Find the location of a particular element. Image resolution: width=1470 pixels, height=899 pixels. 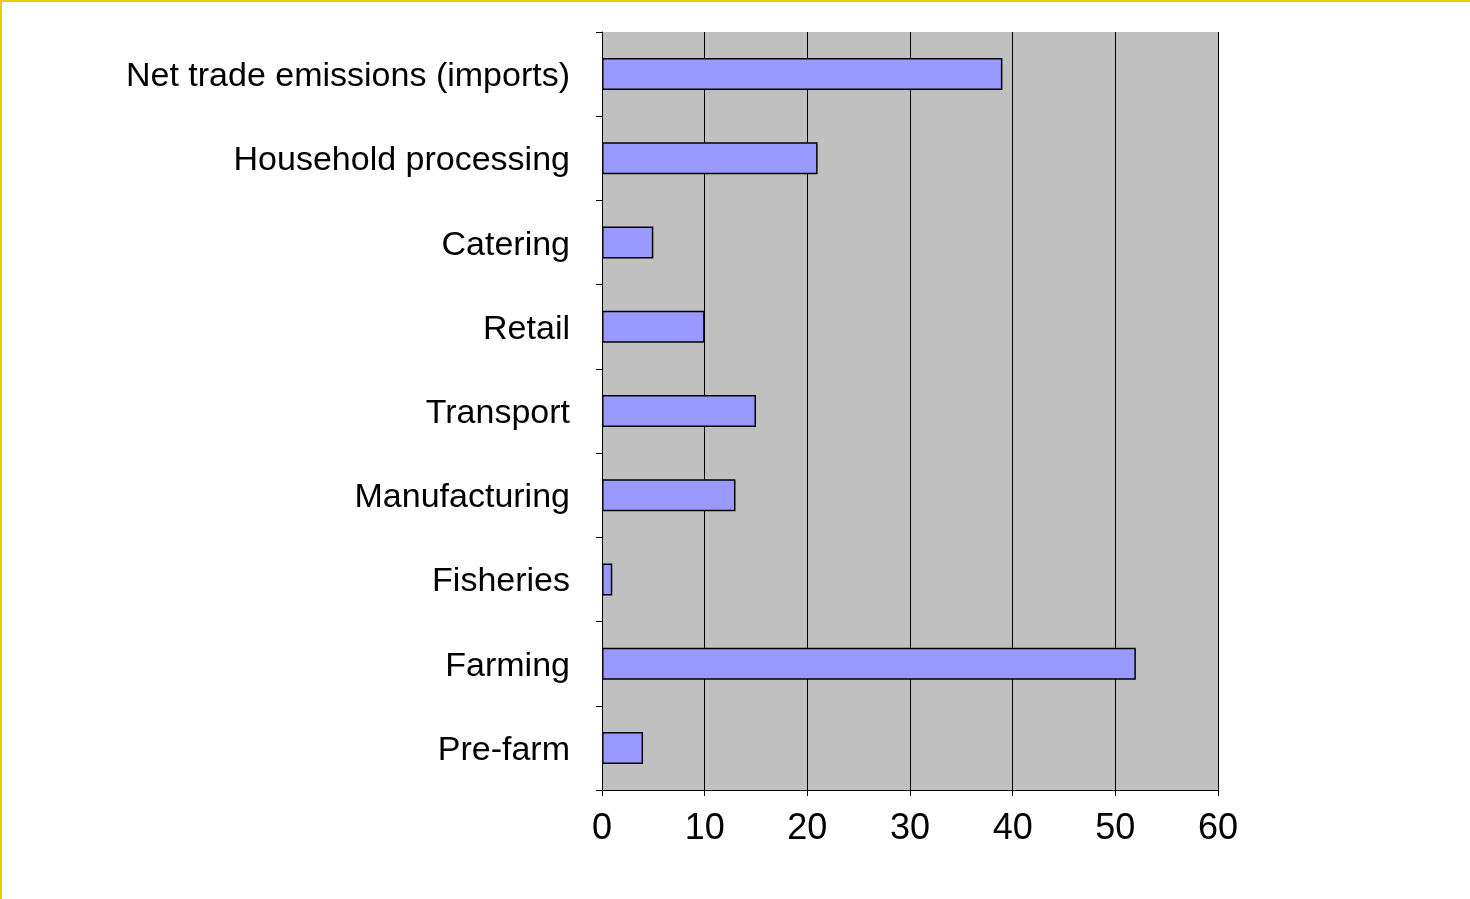

y-tick-label: Net trade emissions (imports) is located at coordinates (347, 74).